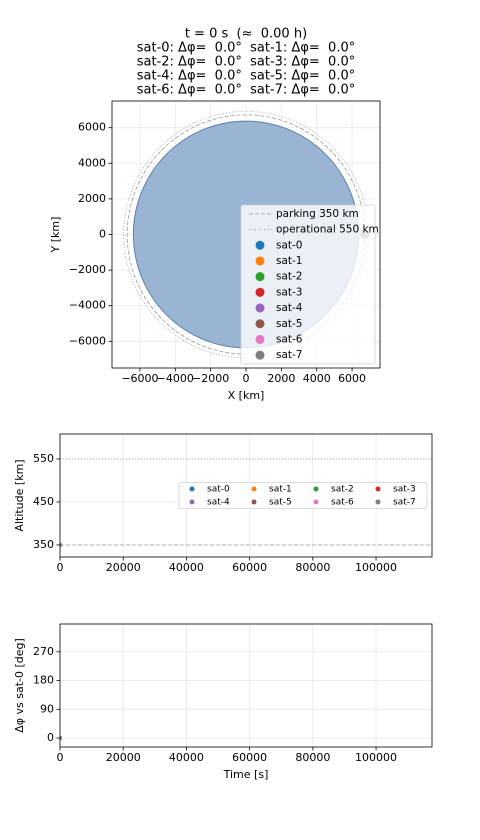 Image resolution: width=480 pixels, height=840 pixels. Describe the element at coordinates (43, 651) in the screenshot. I see `y-tick-label: 270` at that location.